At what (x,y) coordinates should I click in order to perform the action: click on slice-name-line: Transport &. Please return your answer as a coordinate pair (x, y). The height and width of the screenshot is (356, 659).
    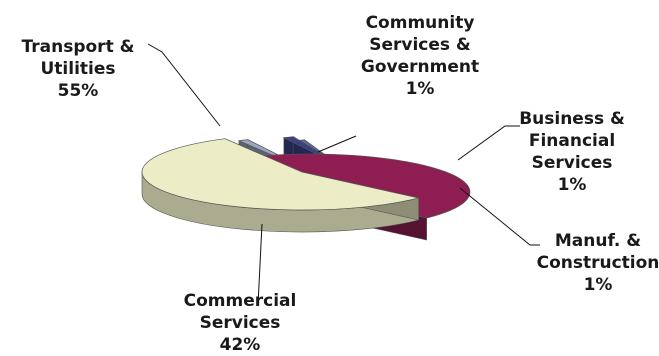
    Looking at the image, I should click on (78, 47).